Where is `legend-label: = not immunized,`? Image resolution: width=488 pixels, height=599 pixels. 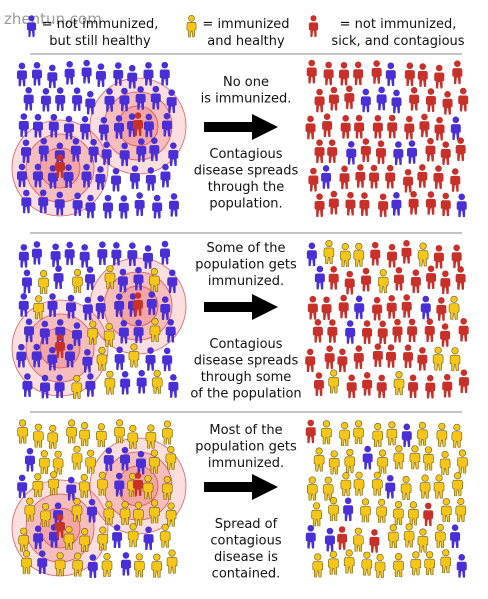
legend-label: = not immunized, is located at coordinates (100, 24).